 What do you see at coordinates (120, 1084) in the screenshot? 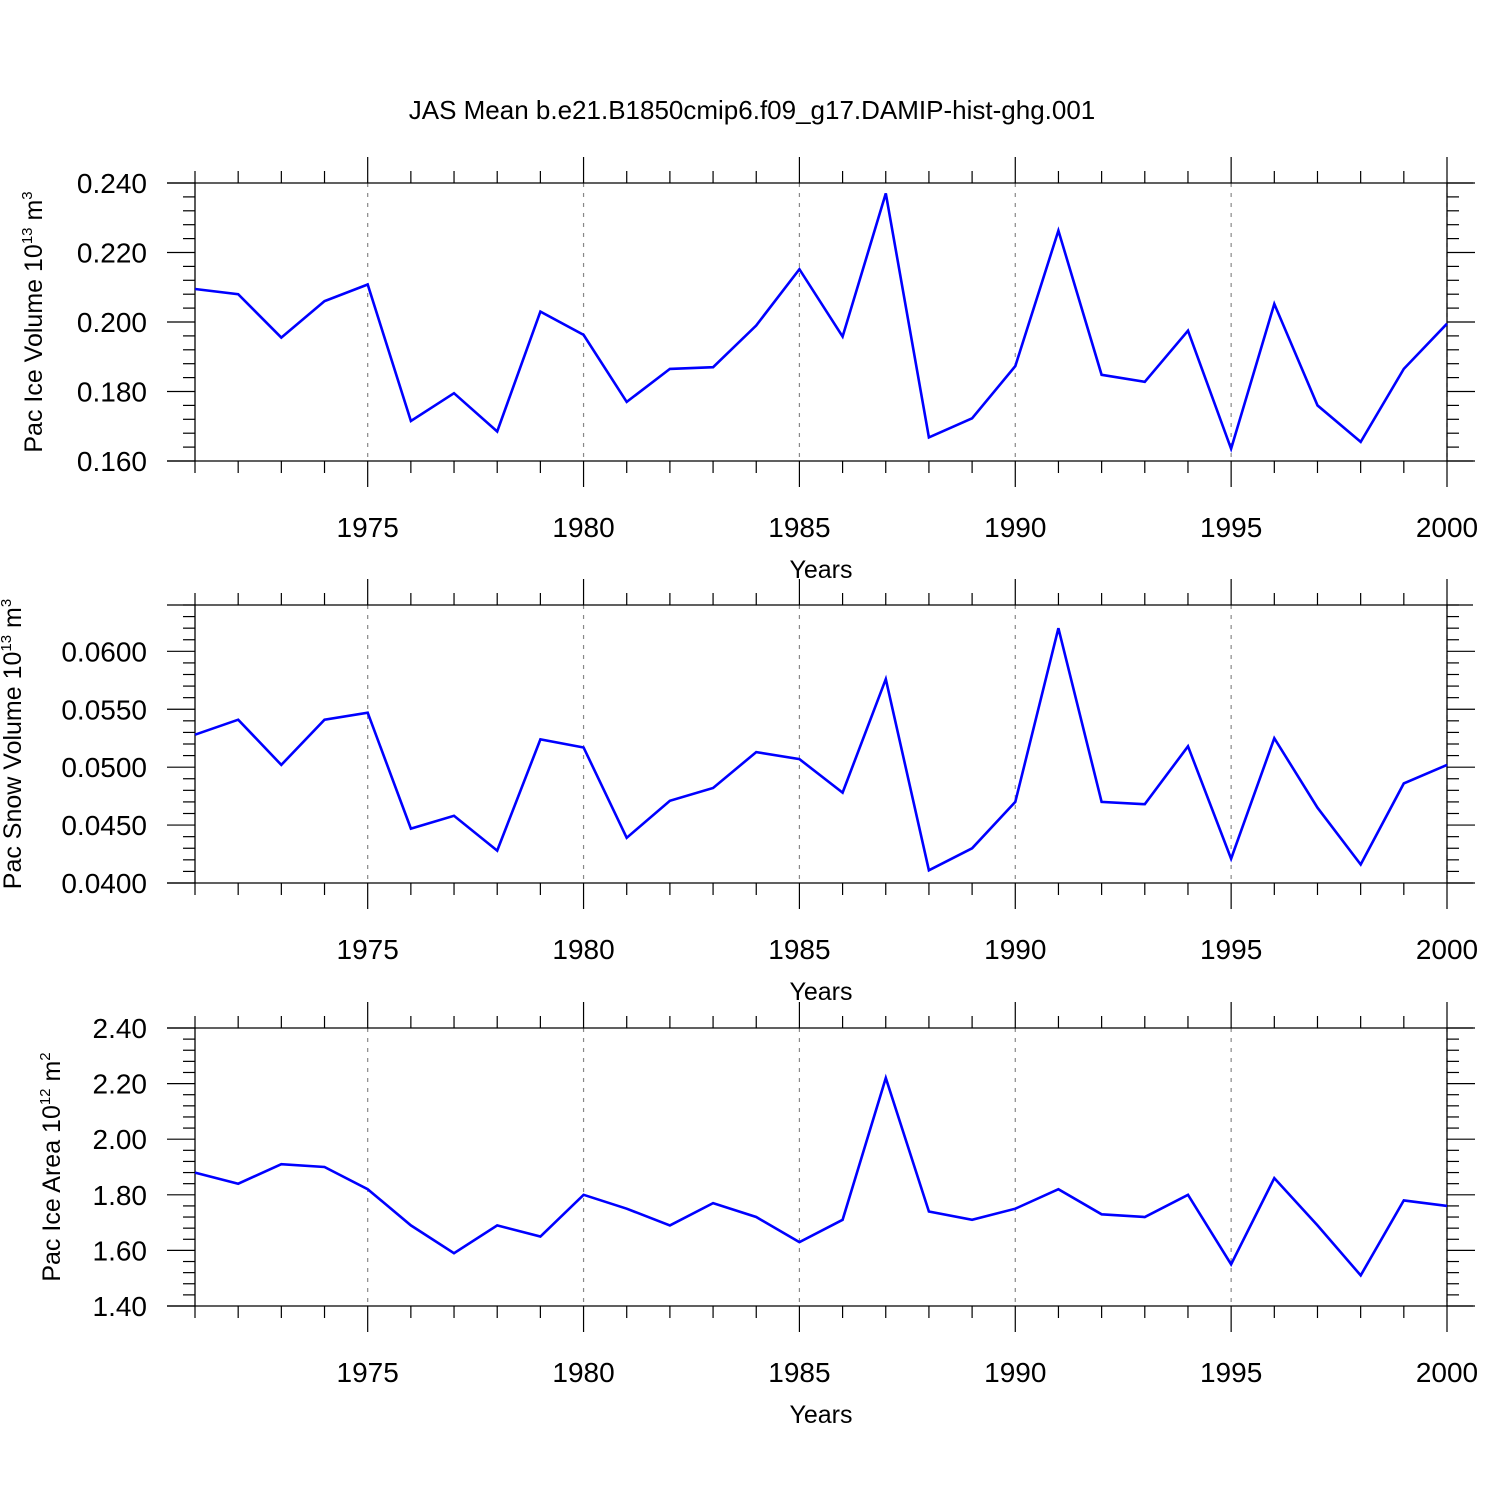
I see `y-tick-label: 2.20` at bounding box center [120, 1084].